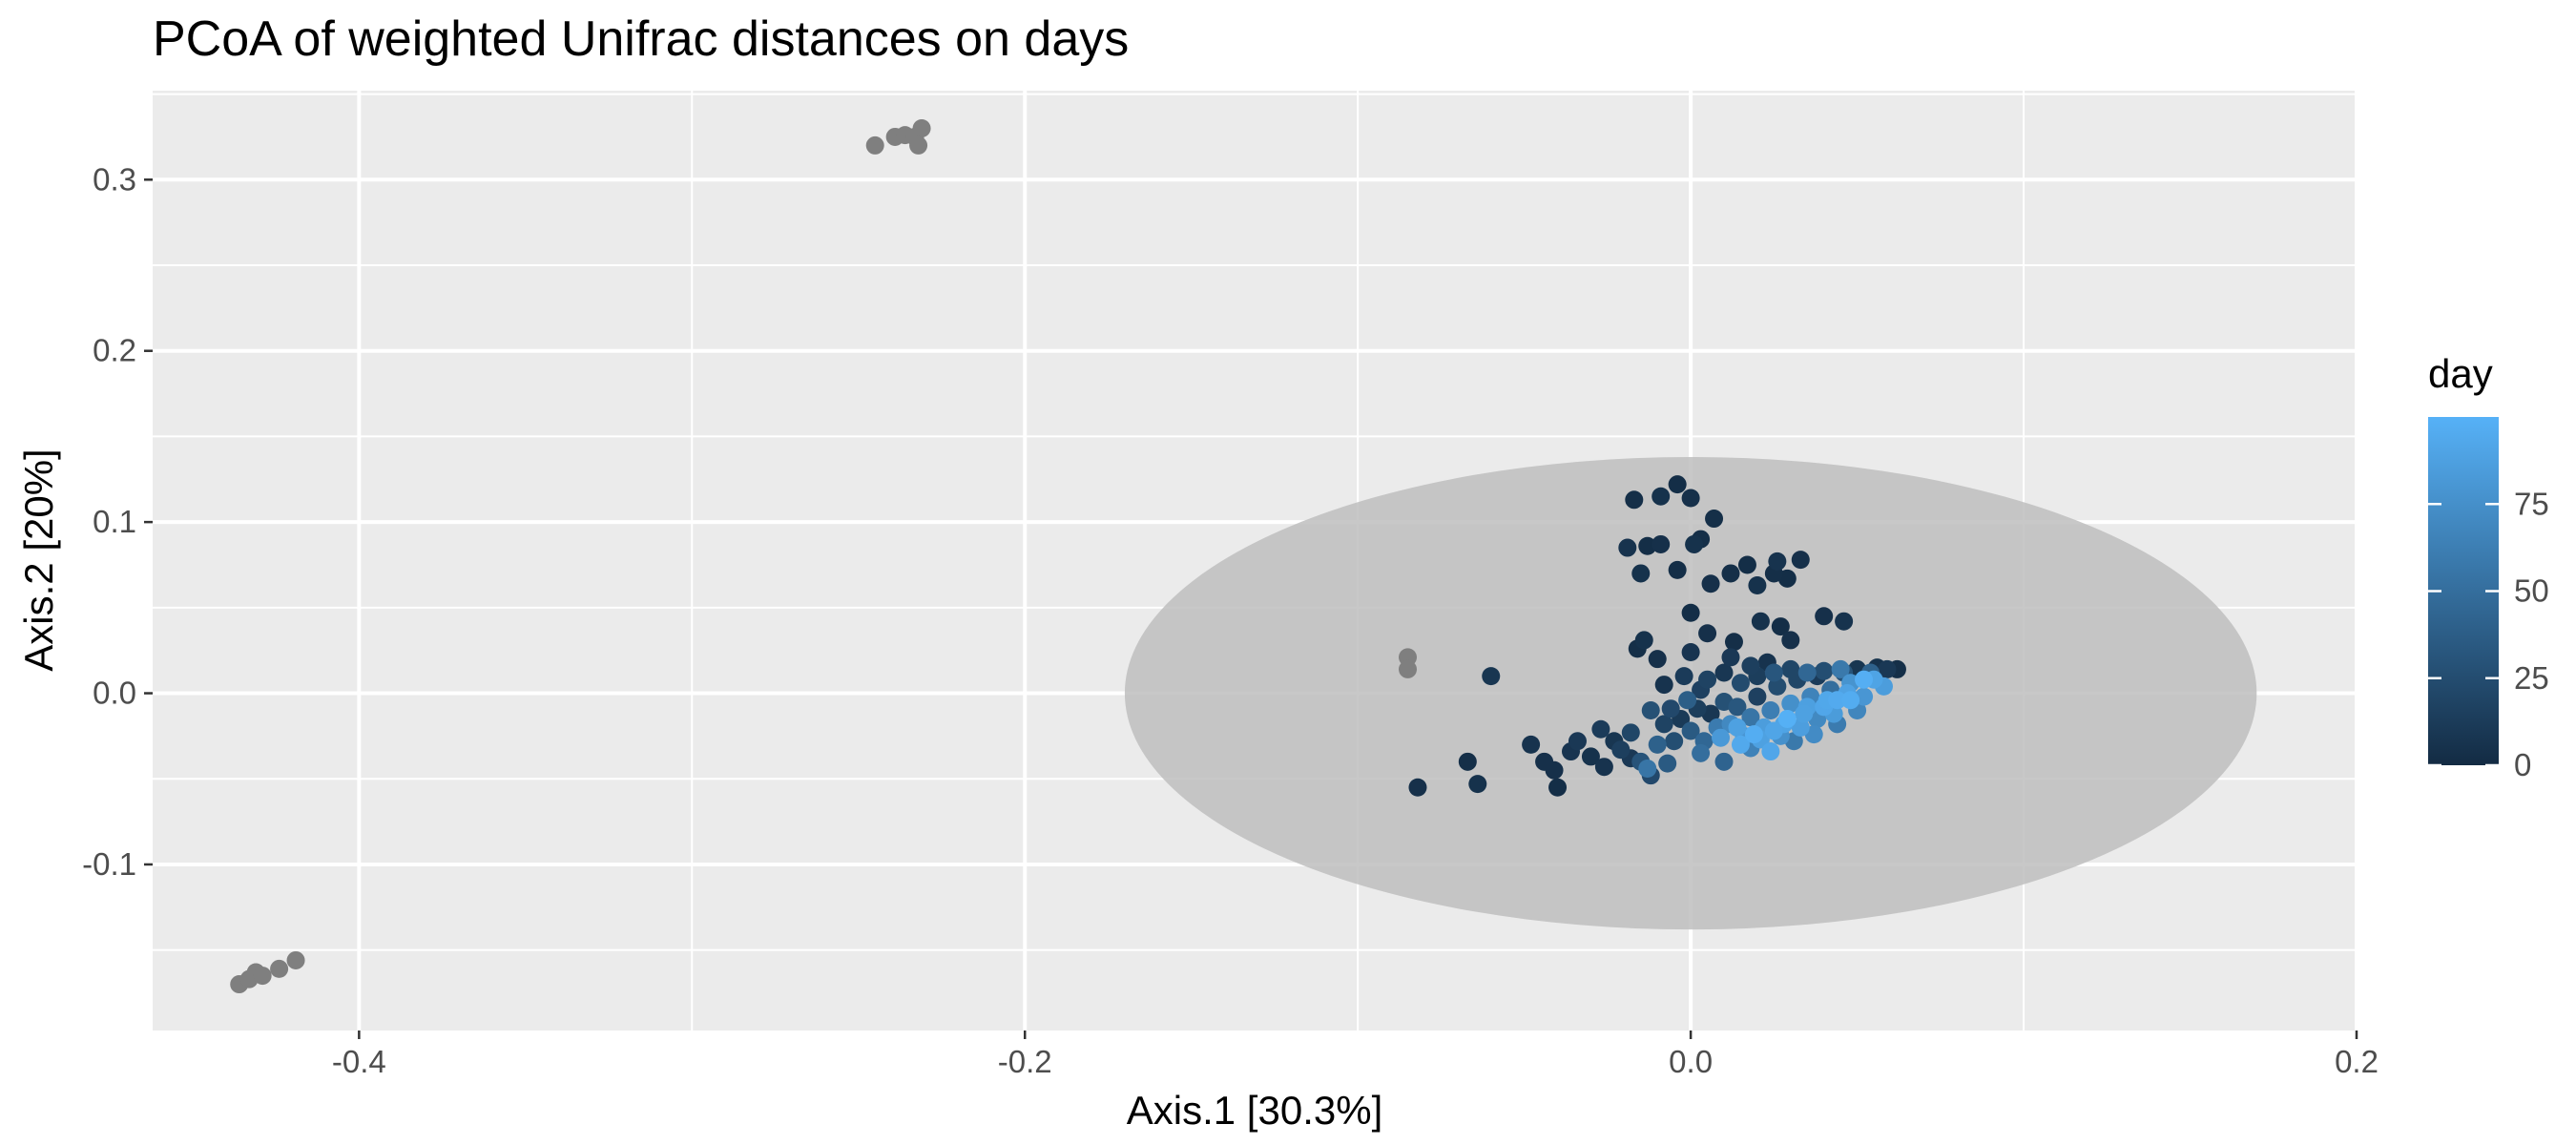  Describe the element at coordinates (109, 864) in the screenshot. I see `y-tick-label: -0.1` at that location.